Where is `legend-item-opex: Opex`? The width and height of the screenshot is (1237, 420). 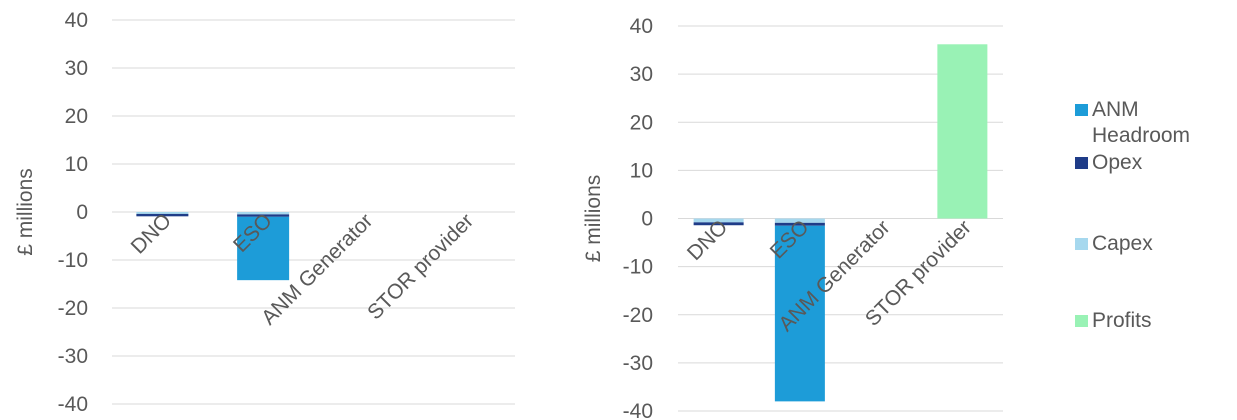 legend-item-opex: Opex is located at coordinates (1154, 163).